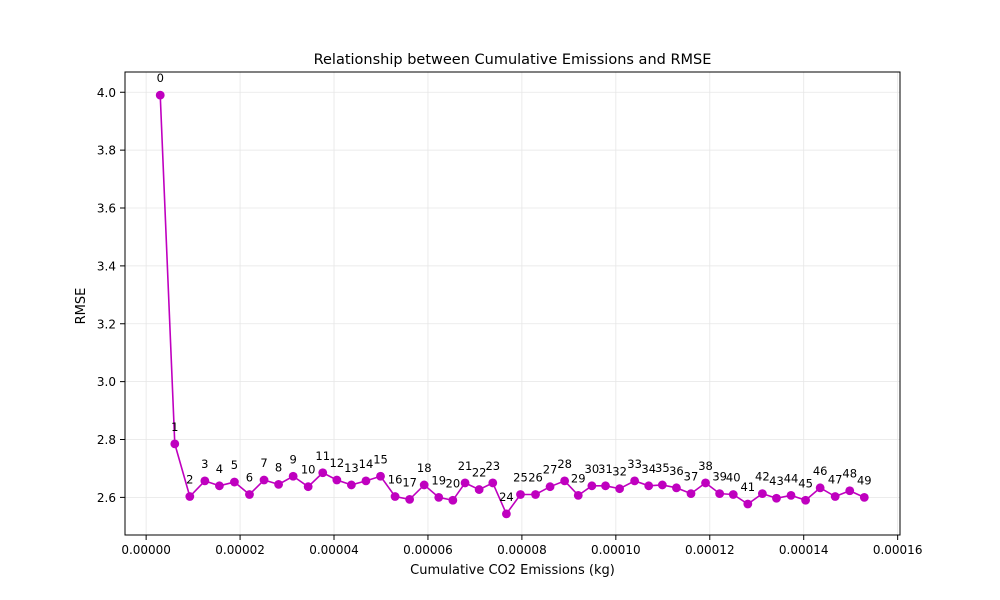 This screenshot has height=600, width=1000. Describe the element at coordinates (106, 209) in the screenshot. I see `y-tick-label: 3.6` at that location.